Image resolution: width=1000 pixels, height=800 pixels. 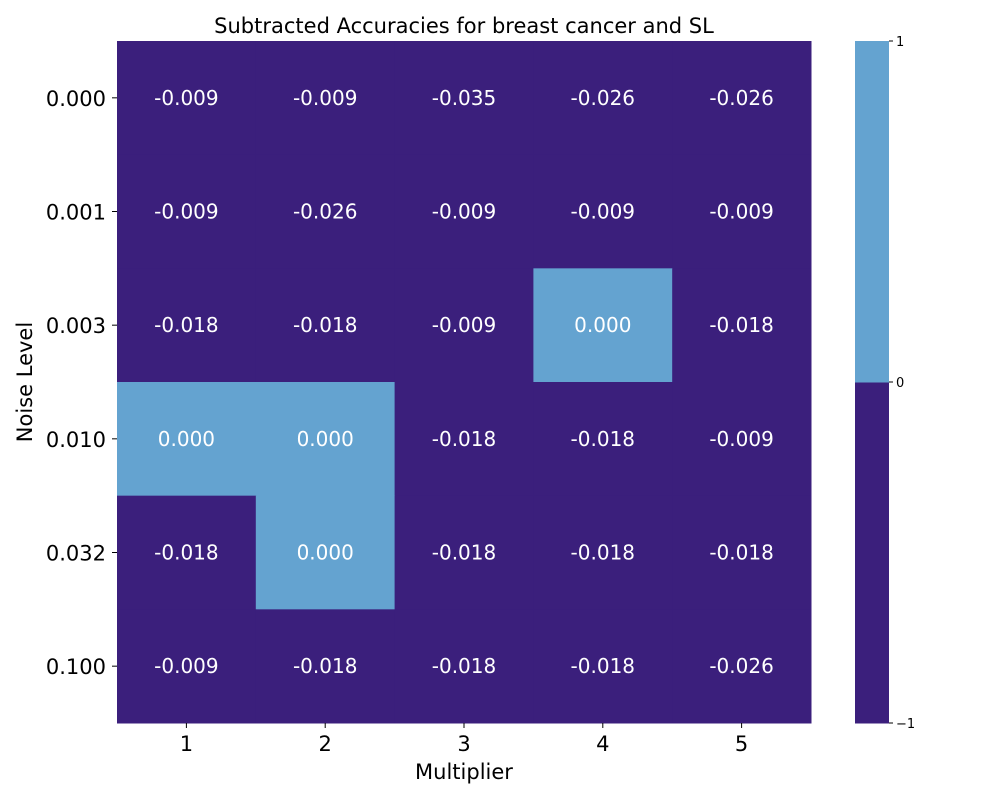 I want to click on x-axis: 1 2 3 4 5, so click(x=464, y=739).